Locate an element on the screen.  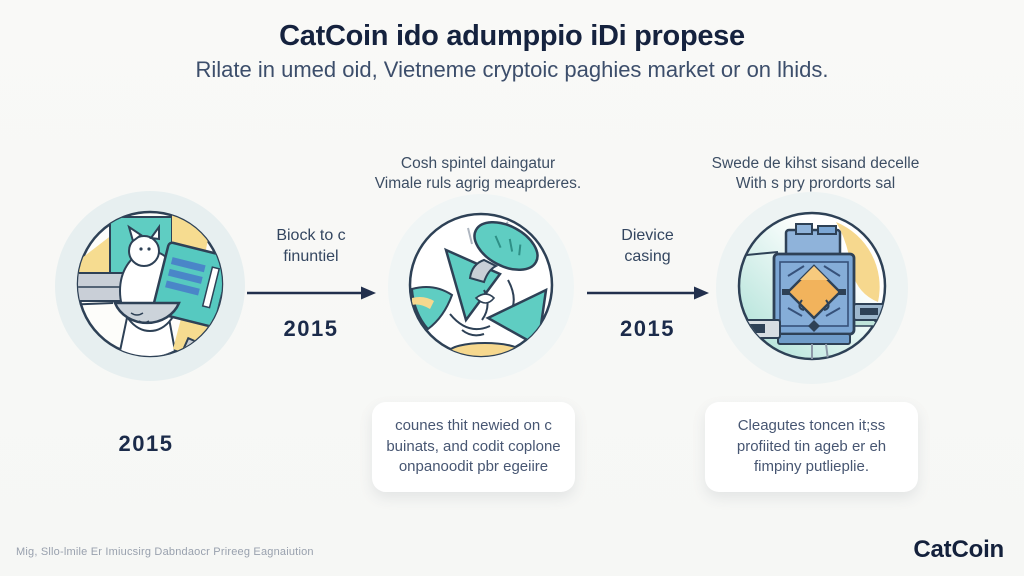
step3-note-line2: profiited tin ageb er eh is located at coordinates (811, 446).